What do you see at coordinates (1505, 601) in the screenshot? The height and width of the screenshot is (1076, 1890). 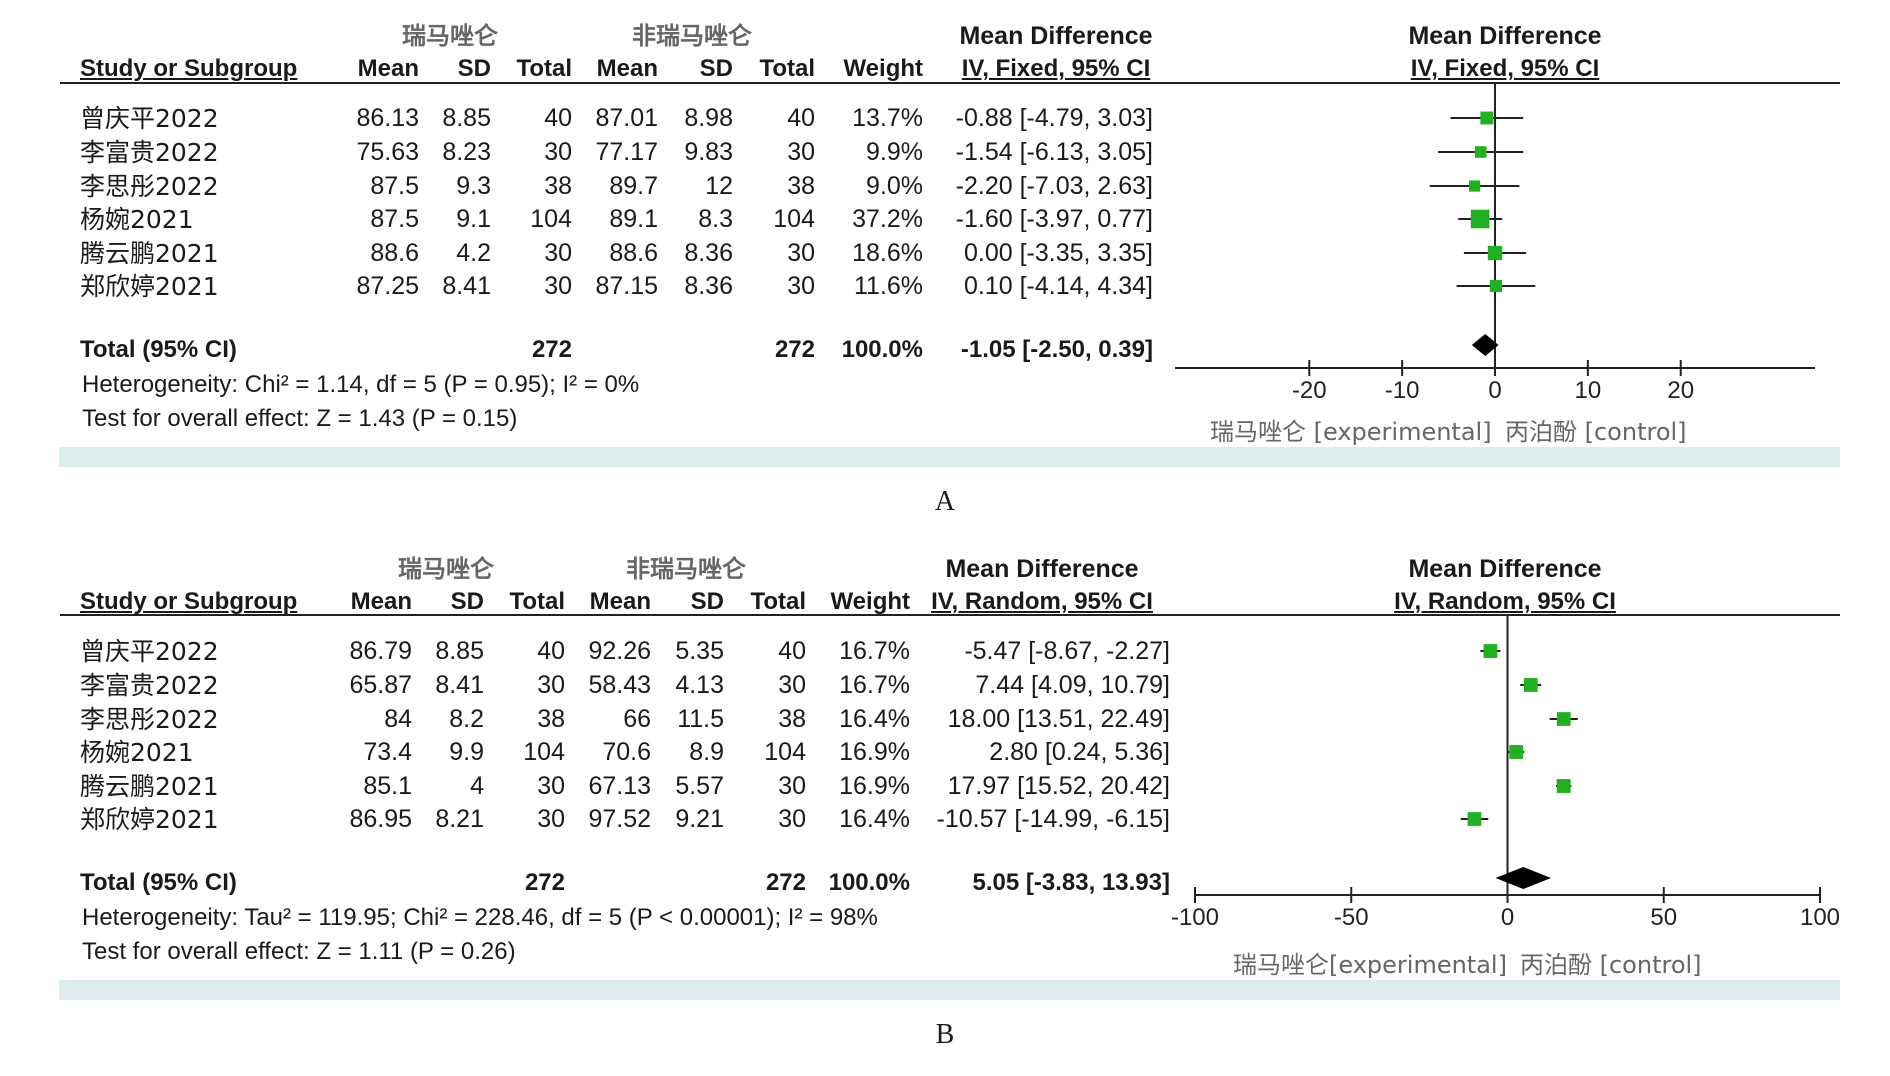 I see `plot-md-method: IV, Random, 95% CI` at bounding box center [1505, 601].